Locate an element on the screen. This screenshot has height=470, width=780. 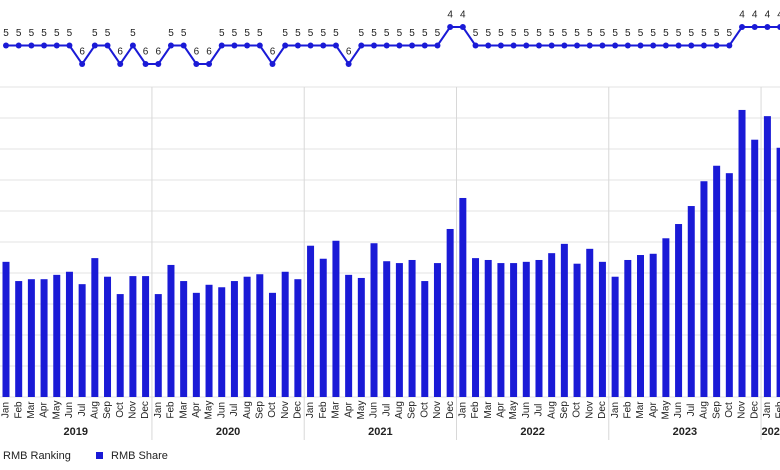
legend-label: RMB Share is located at coordinates (139, 456).